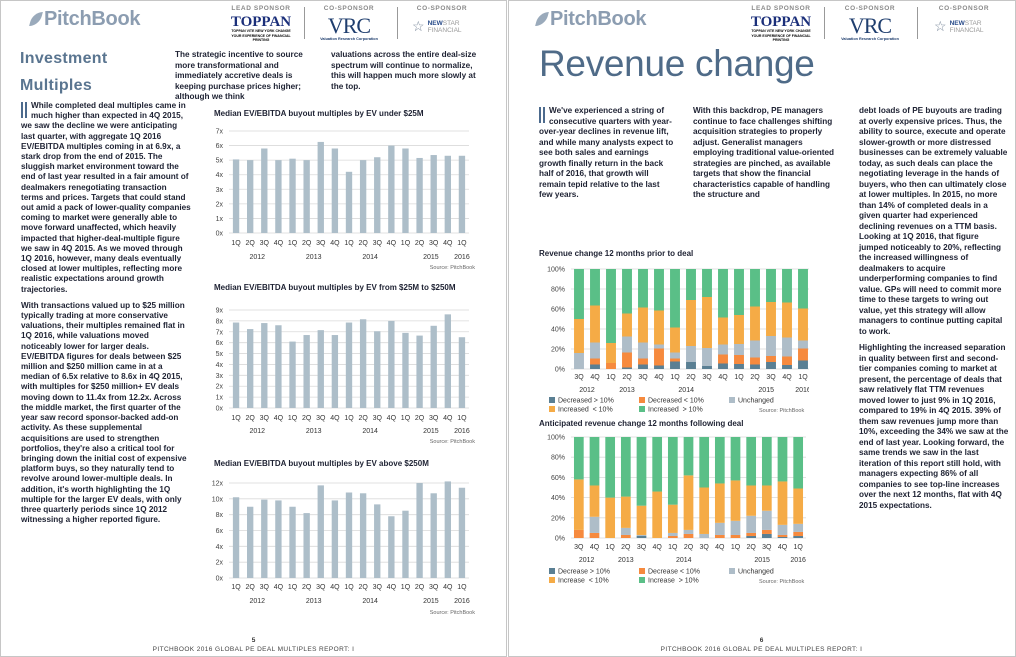 Image resolution: width=1016 pixels, height=657 pixels. I want to click on y-tick-label: 0x, so click(220, 234).